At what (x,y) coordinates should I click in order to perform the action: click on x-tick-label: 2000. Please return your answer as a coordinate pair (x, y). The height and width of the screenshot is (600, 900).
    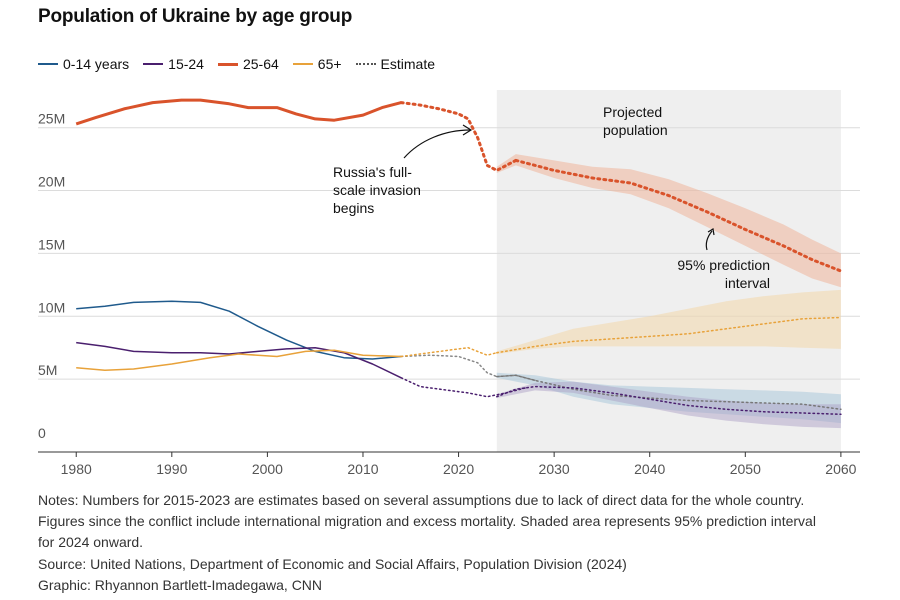
    Looking at the image, I should click on (267, 469).